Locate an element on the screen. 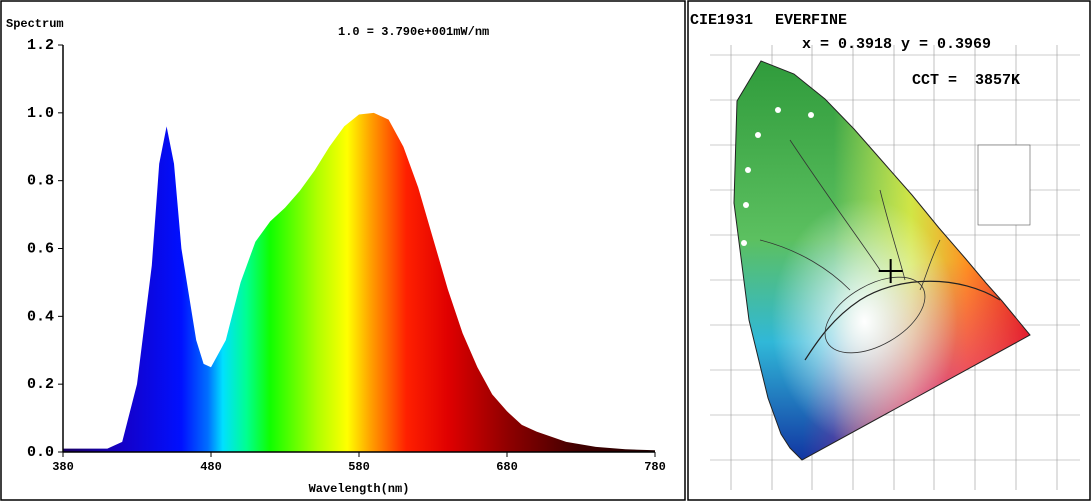 This screenshot has height=502, width=1091. annotation: 1.0 = 3.790e+001mW/nm is located at coordinates (413, 32).